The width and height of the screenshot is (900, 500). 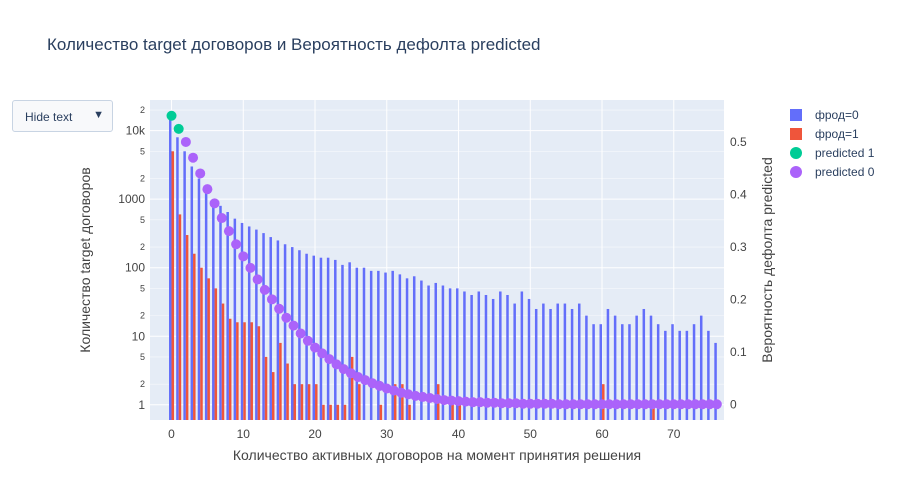 I want to click on legend: фрод=0 фрод=1 predicted 1 predicted 0, so click(x=832, y=143).